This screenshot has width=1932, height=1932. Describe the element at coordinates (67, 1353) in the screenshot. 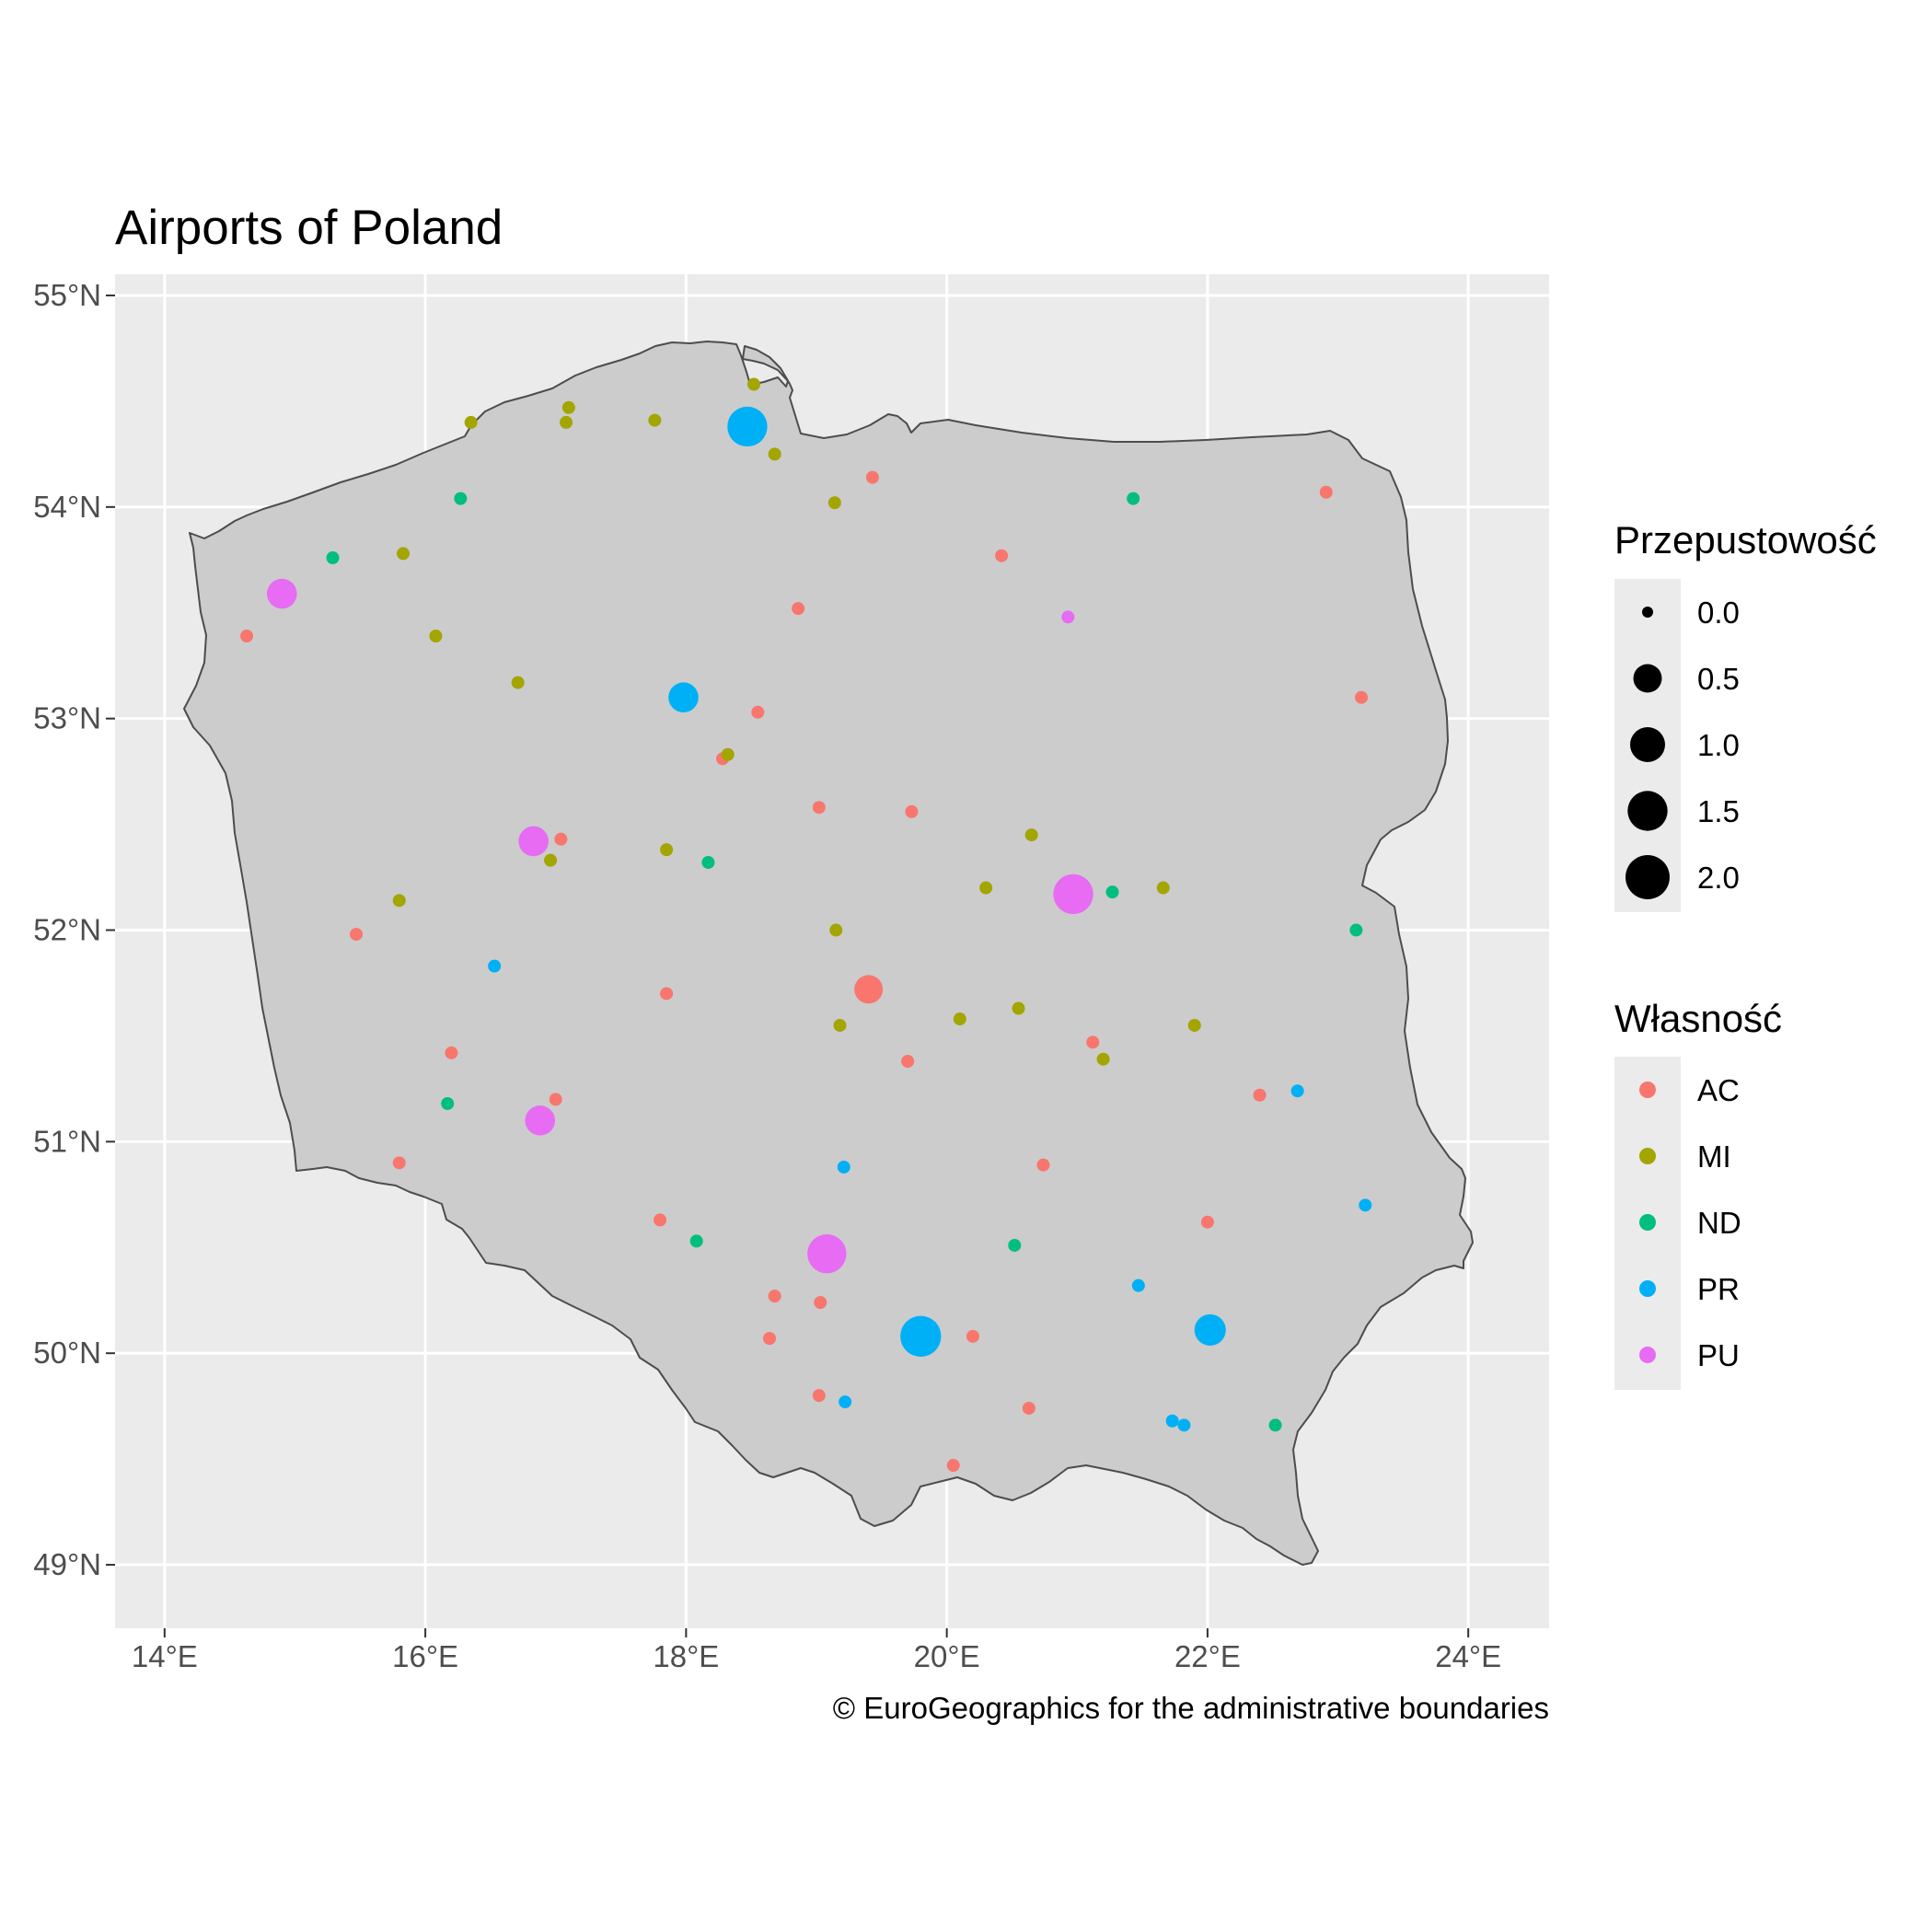

I see `y-tick-label: 50°N` at that location.